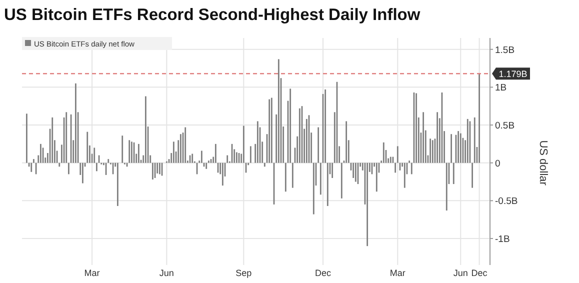 Image resolution: width=579 pixels, height=283 pixels. I want to click on ref-line-label: 1.179B, so click(513, 74).